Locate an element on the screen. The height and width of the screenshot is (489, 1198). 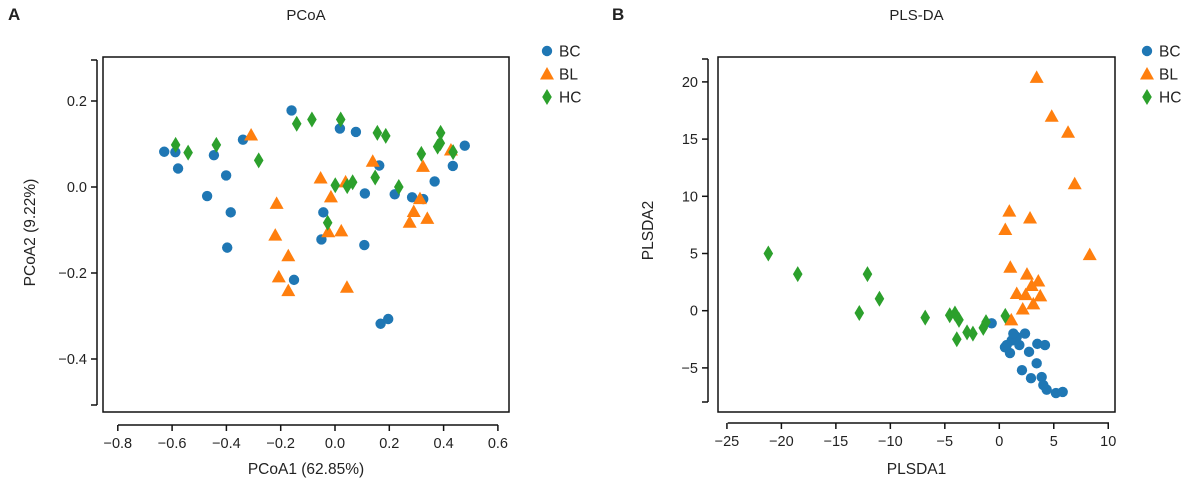
x-tick-label: −0.6 is located at coordinates (172, 444).